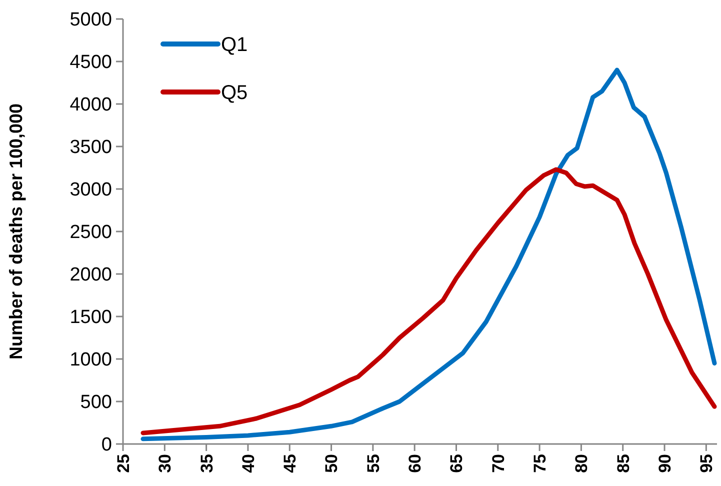  What do you see at coordinates (206, 463) in the screenshot?
I see `x-tick-label: 35` at bounding box center [206, 463].